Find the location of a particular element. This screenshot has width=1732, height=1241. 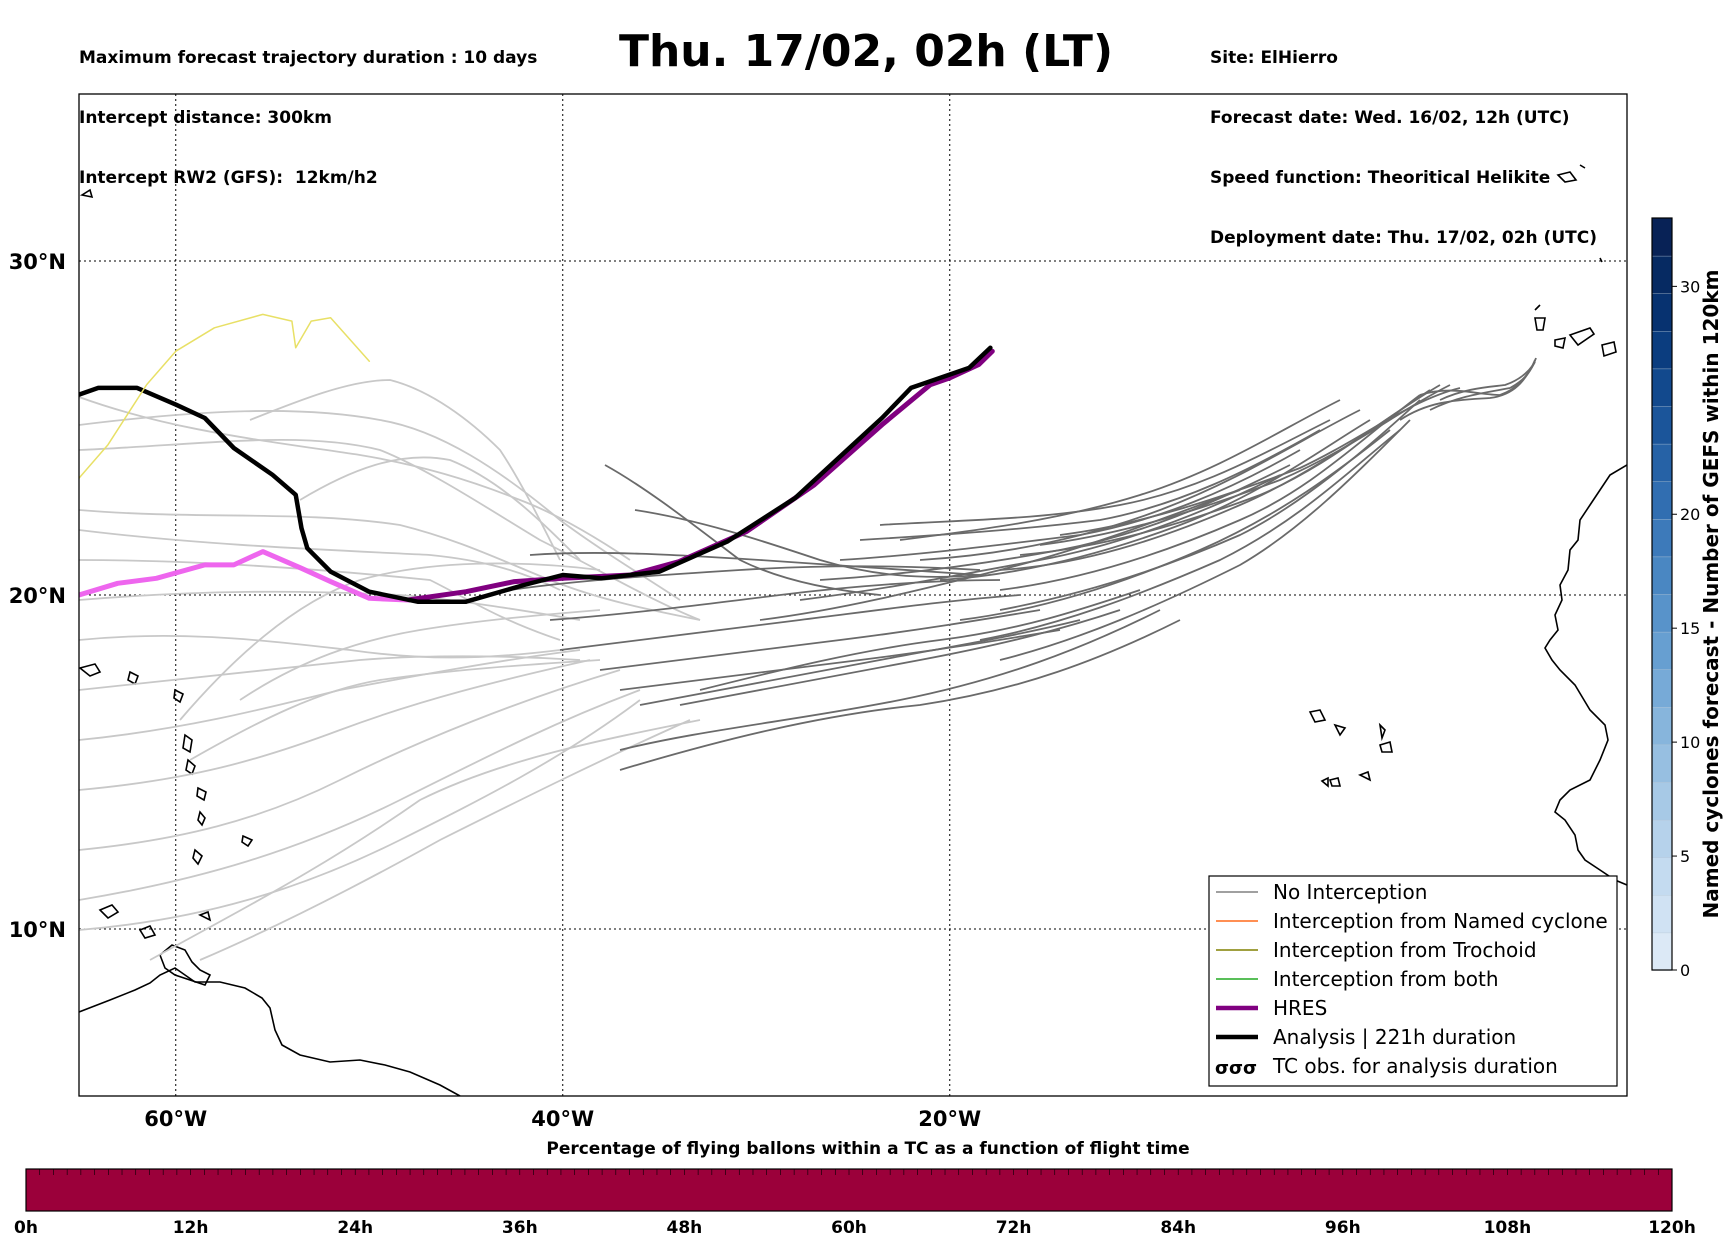

lat-tick-labels: 30°N 20°N 10°N is located at coordinates (37, 596).